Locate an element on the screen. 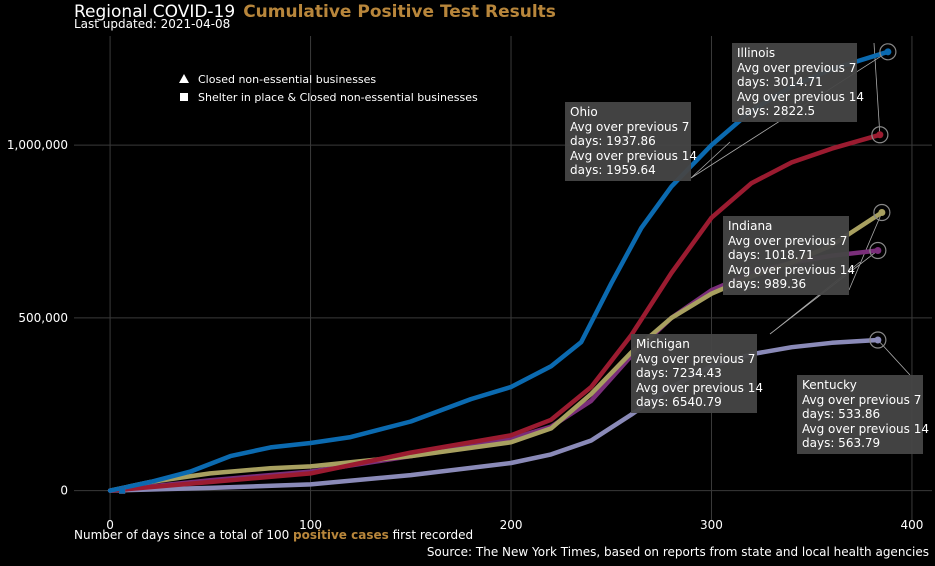  x-tick-label: 400 is located at coordinates (912, 525).